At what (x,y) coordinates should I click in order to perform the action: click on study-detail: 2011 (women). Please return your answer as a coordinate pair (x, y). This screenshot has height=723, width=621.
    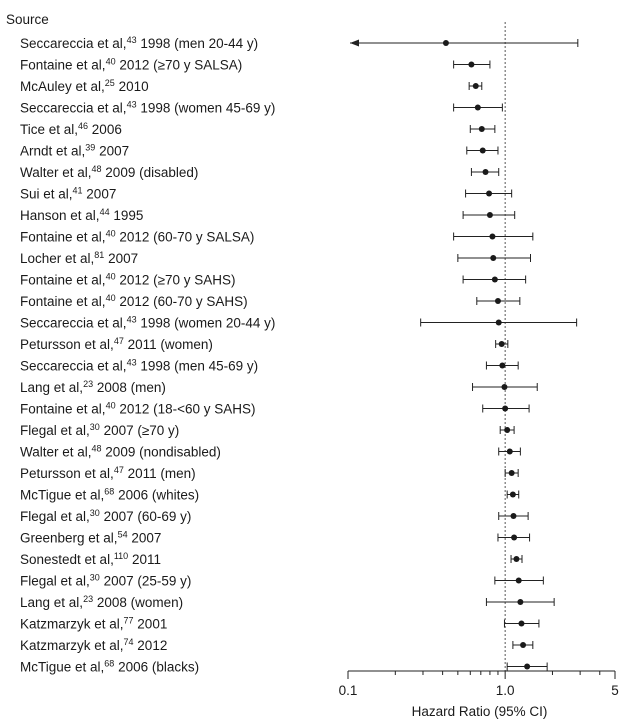
    Looking at the image, I should click on (168, 344).